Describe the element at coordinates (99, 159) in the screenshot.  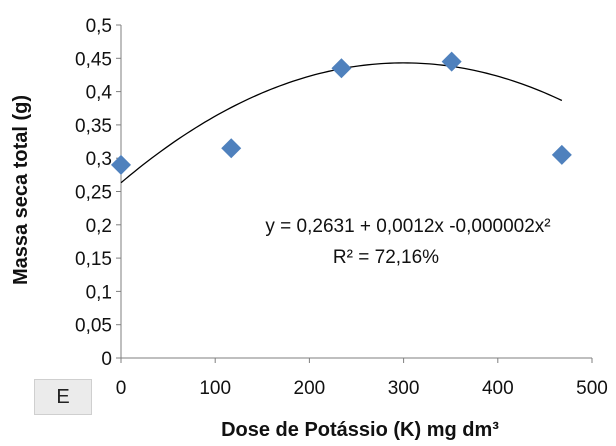
I see `y-tick-label: 0,3` at that location.